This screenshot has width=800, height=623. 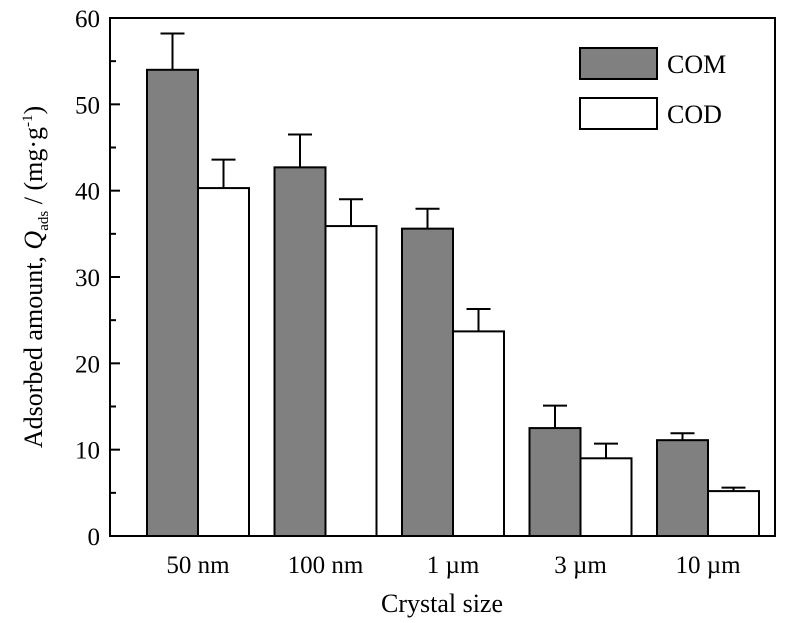 What do you see at coordinates (87, 105) in the screenshot?
I see `y-tick-label: 50` at bounding box center [87, 105].